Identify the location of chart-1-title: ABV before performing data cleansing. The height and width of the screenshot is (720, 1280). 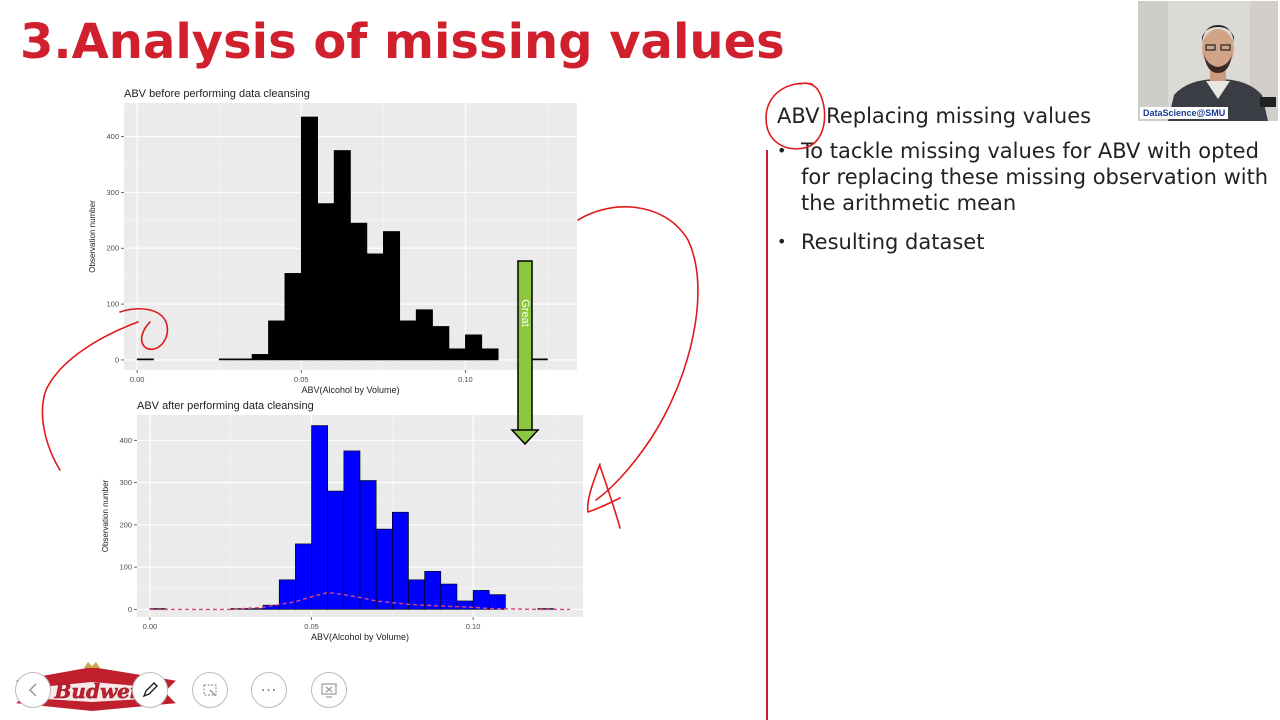
(217, 94).